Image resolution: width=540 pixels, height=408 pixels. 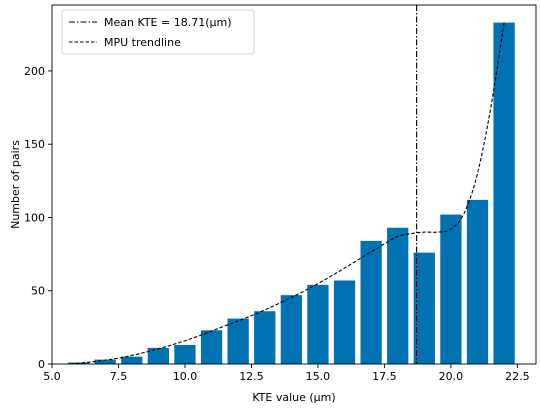 I want to click on y-tick-label: 200, so click(x=34, y=71).